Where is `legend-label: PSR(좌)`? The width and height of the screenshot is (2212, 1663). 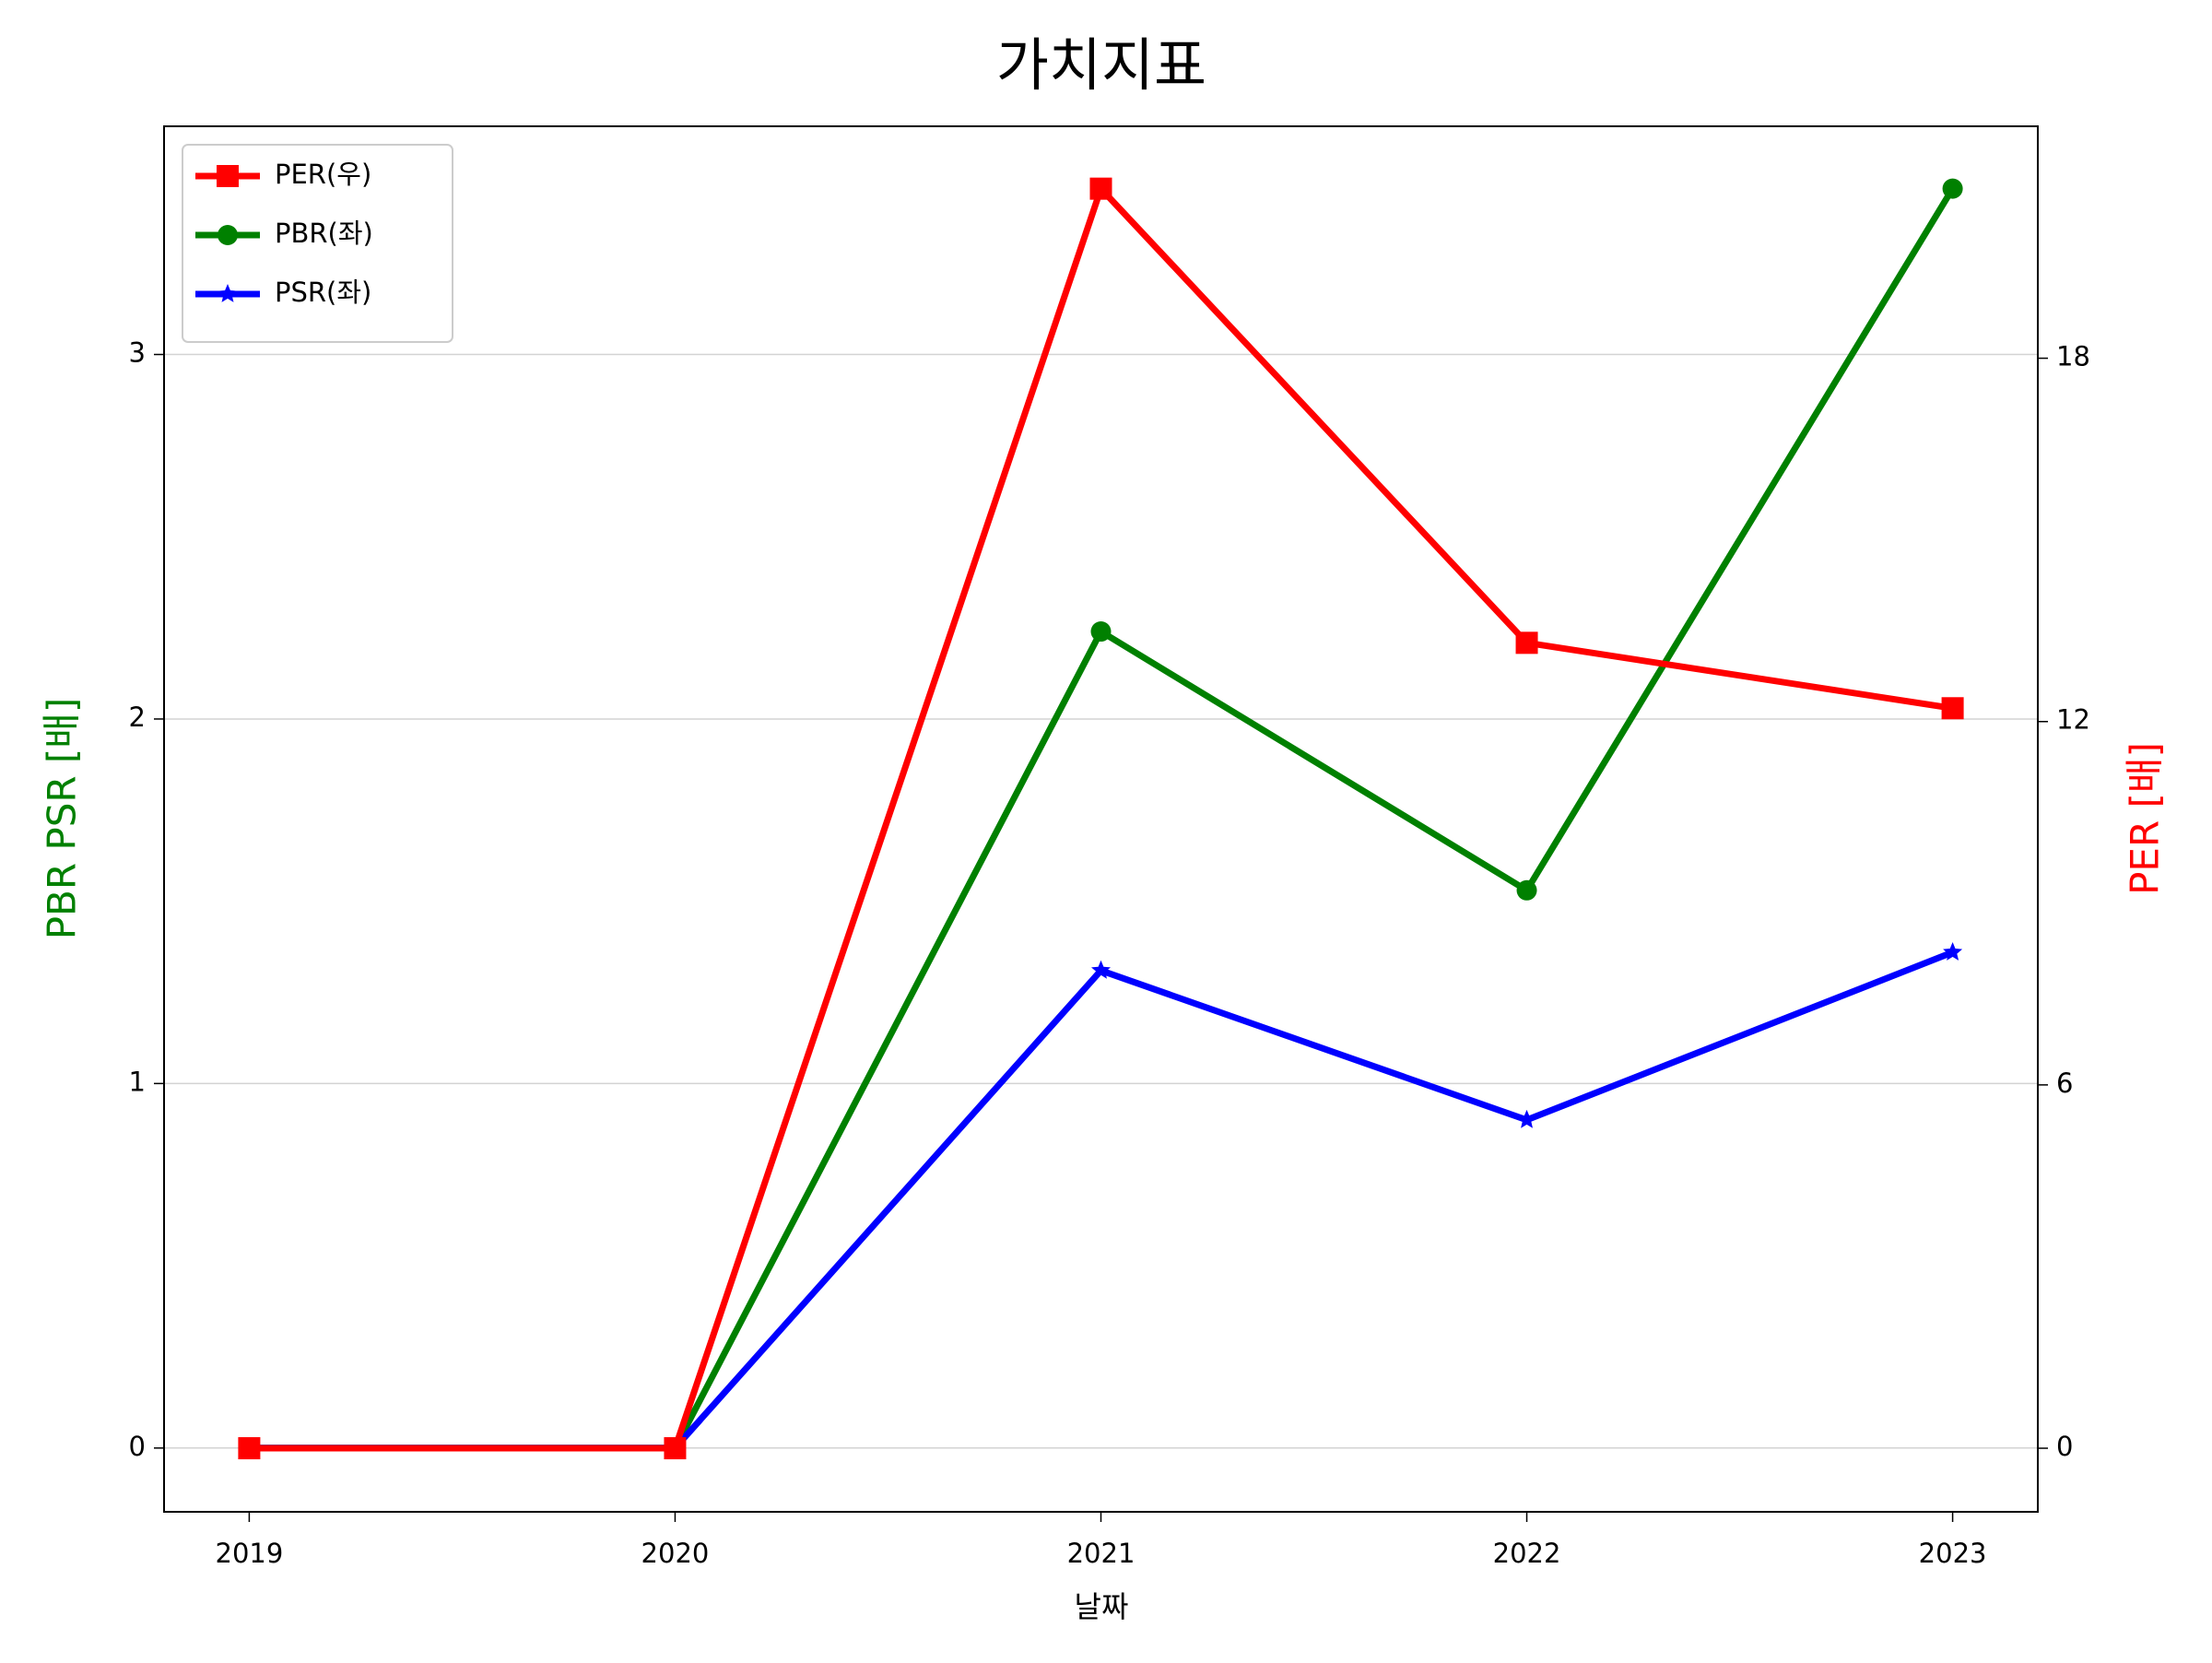
legend-label: PSR(좌) is located at coordinates (323, 292).